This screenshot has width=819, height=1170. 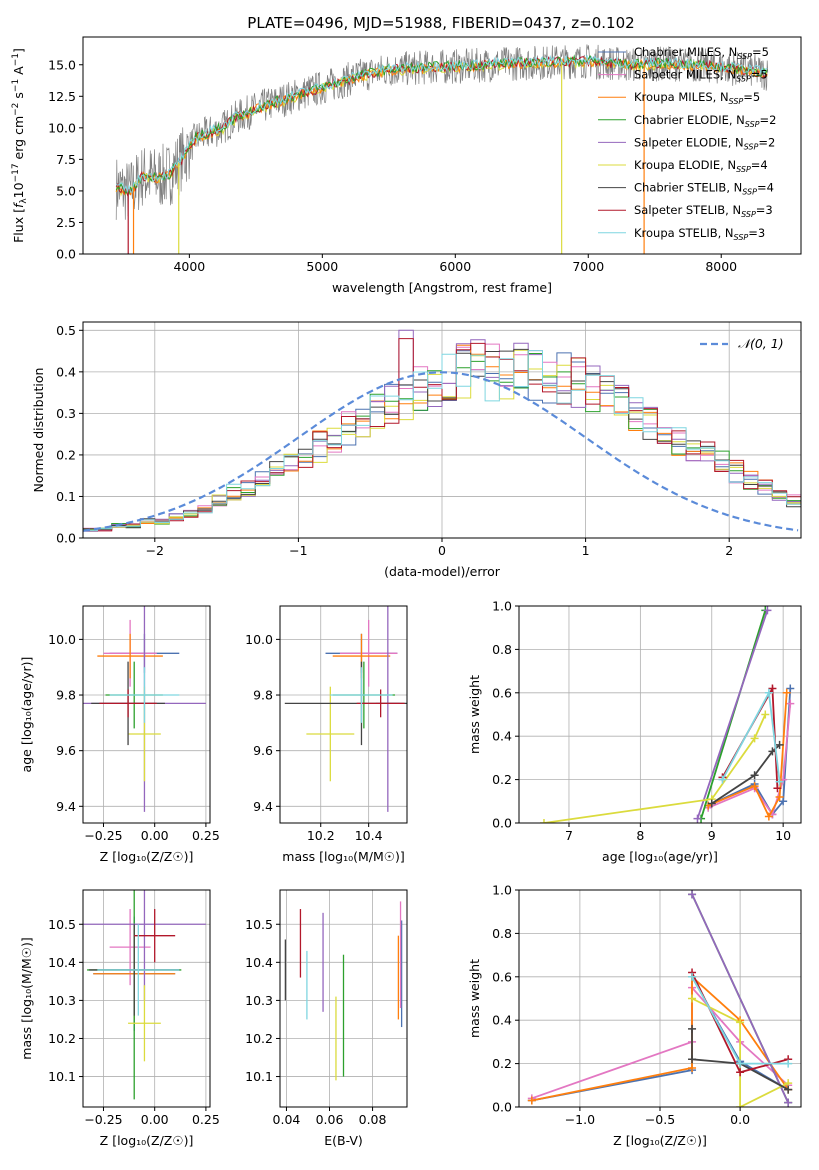 What do you see at coordinates (766, 142) in the screenshot?
I see `legend-suffix: =2` at bounding box center [766, 142].